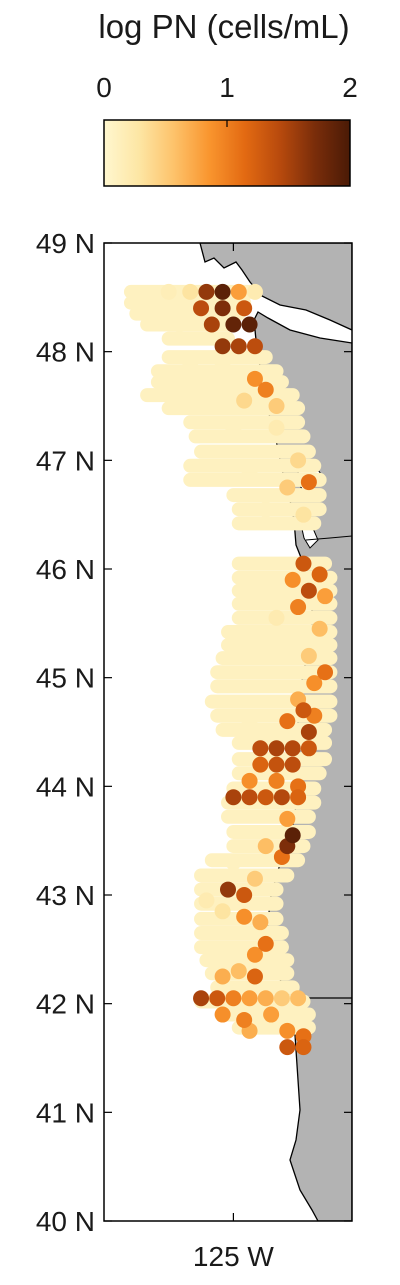  What do you see at coordinates (65, 460) in the screenshot?
I see `lat-tick-label: 47 N` at bounding box center [65, 460].